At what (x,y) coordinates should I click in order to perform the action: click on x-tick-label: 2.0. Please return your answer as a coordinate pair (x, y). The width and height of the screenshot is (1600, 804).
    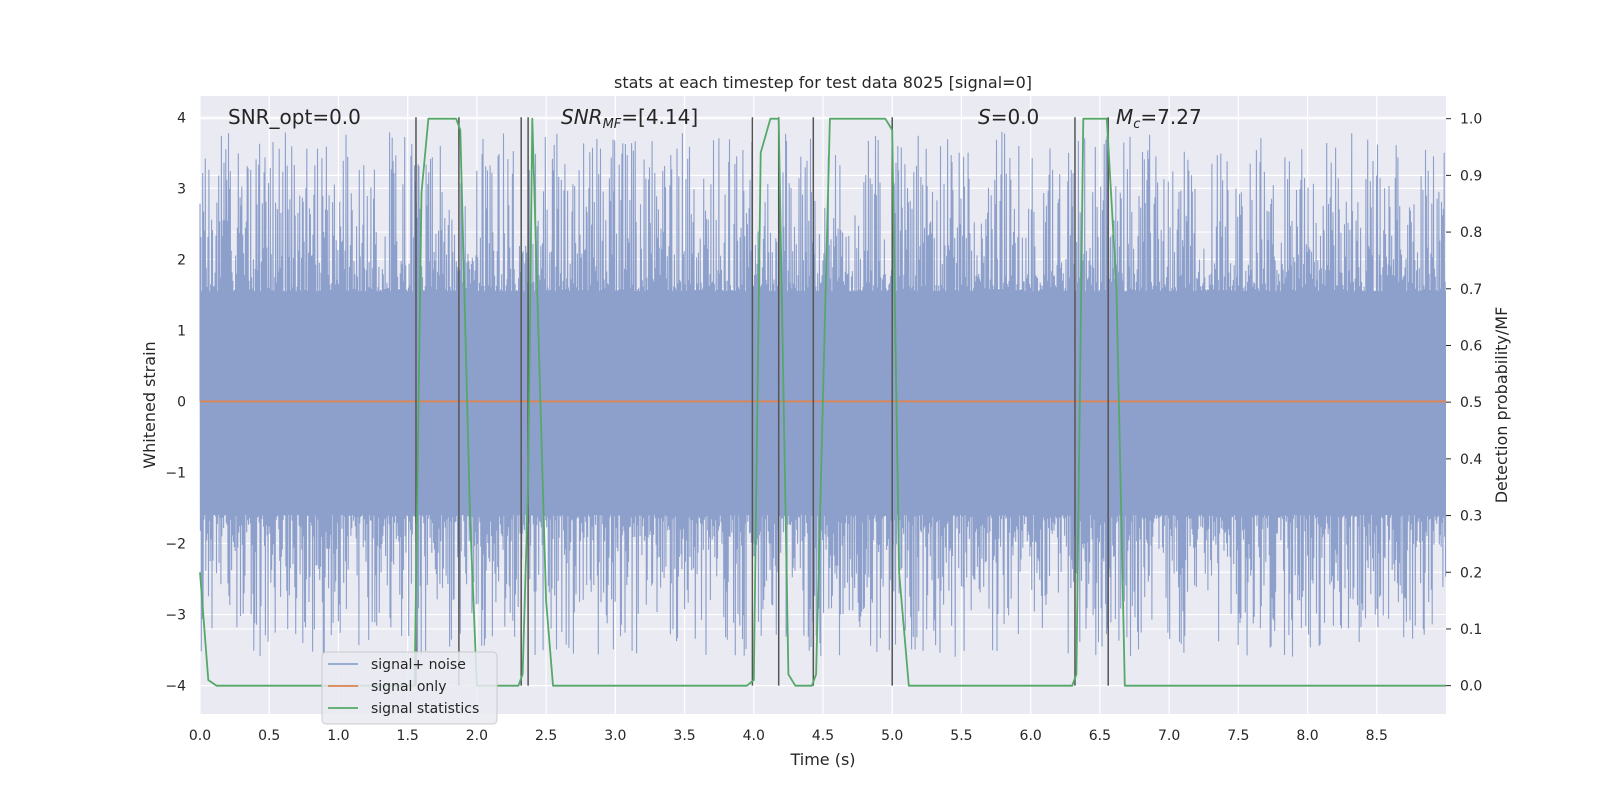
    Looking at the image, I should click on (477, 736).